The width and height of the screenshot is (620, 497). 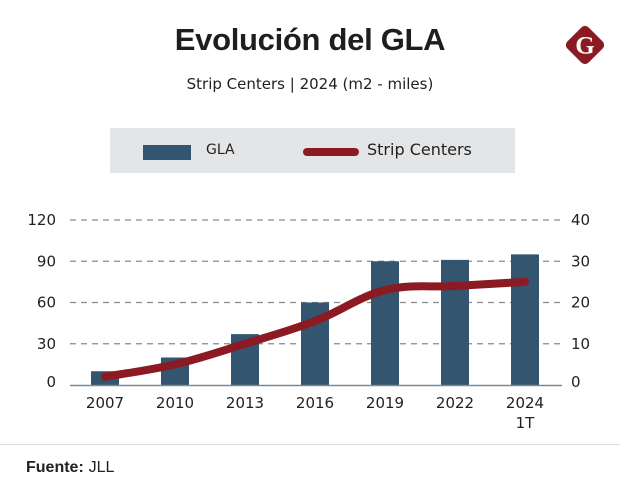 What do you see at coordinates (315, 413) in the screenshot?
I see `x-axis-labels: 2007 2010 2013 2016 2019 2022 2024 1T` at bounding box center [315, 413].